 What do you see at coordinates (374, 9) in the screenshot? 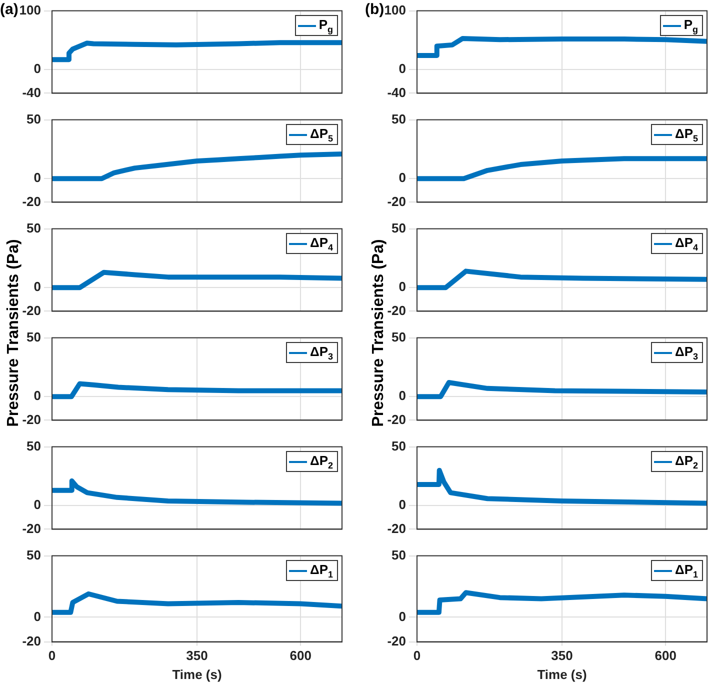
I see `text: (b)` at bounding box center [374, 9].